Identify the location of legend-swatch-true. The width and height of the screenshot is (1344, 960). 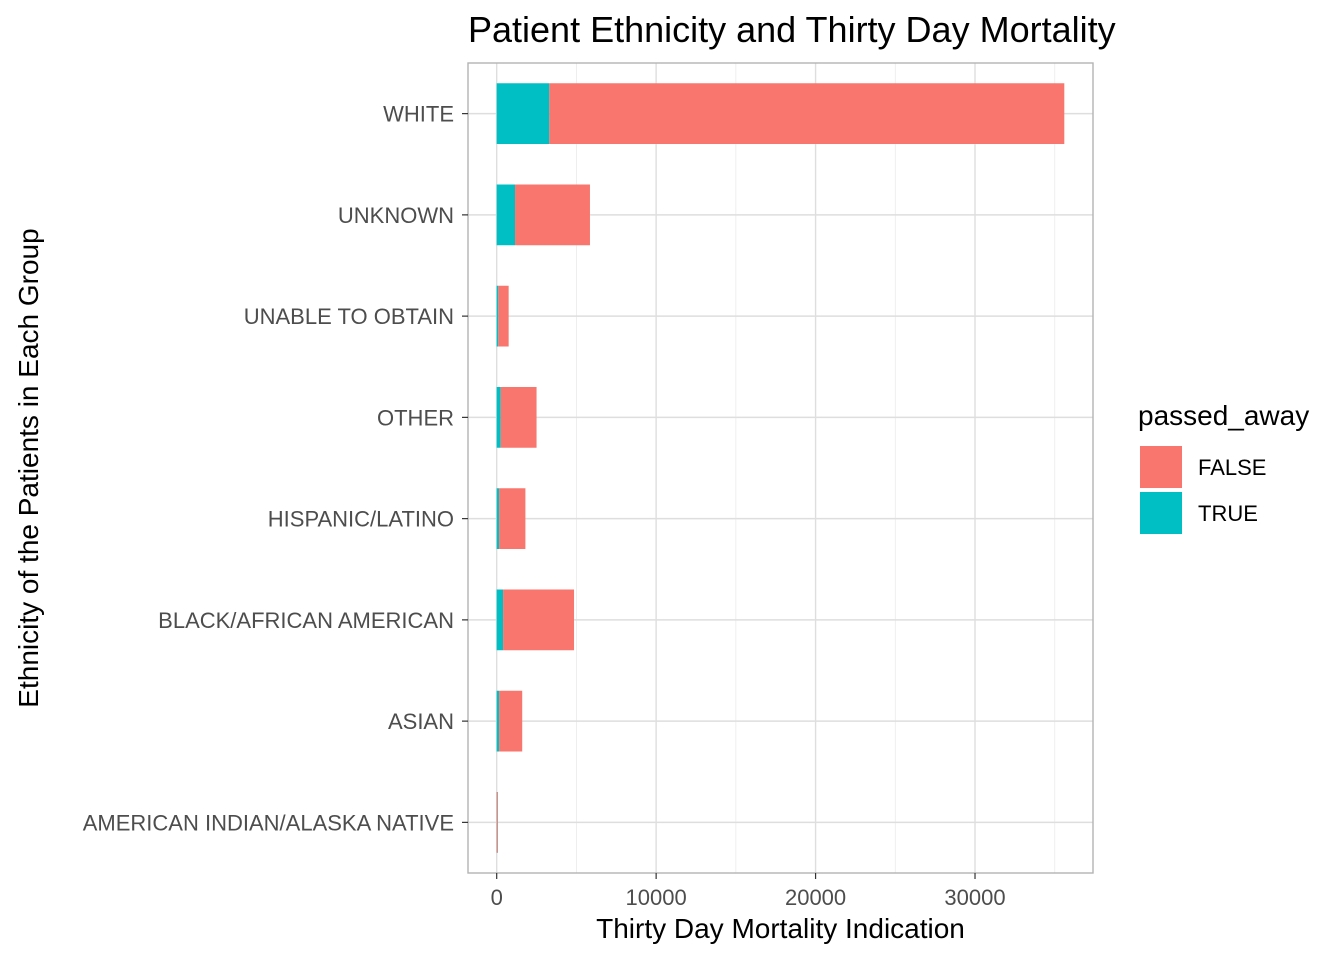
(1161, 513).